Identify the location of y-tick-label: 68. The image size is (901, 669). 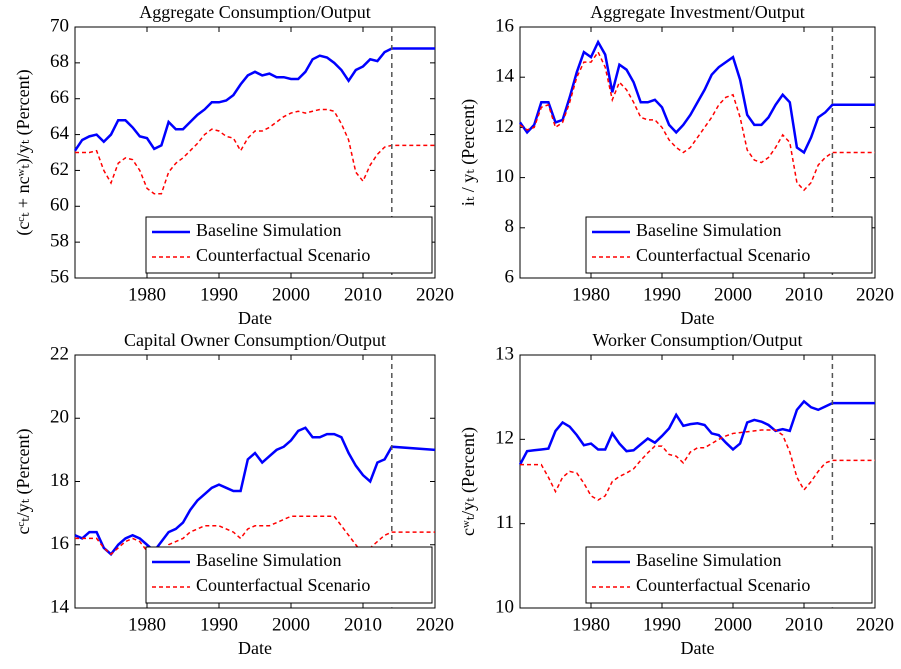
(59, 61).